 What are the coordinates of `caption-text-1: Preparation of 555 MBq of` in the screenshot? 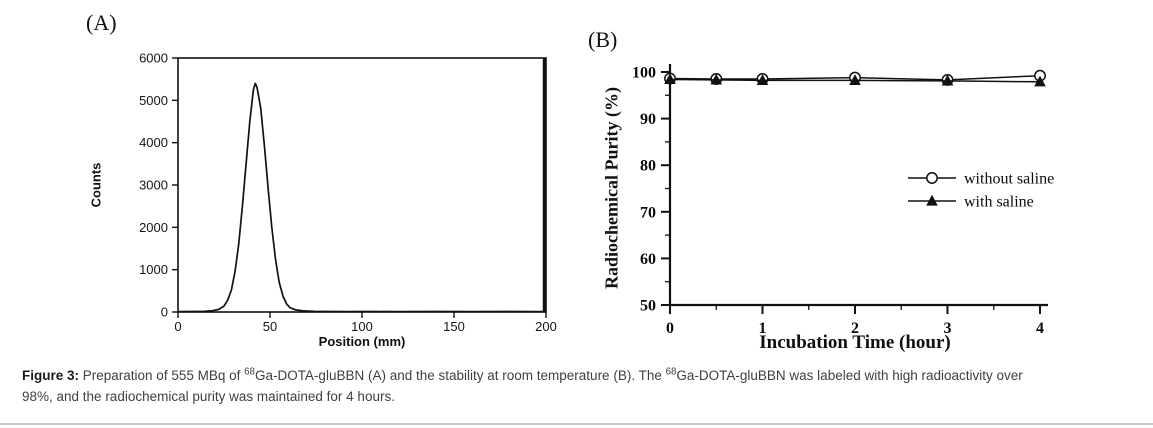 It's located at (162, 375).